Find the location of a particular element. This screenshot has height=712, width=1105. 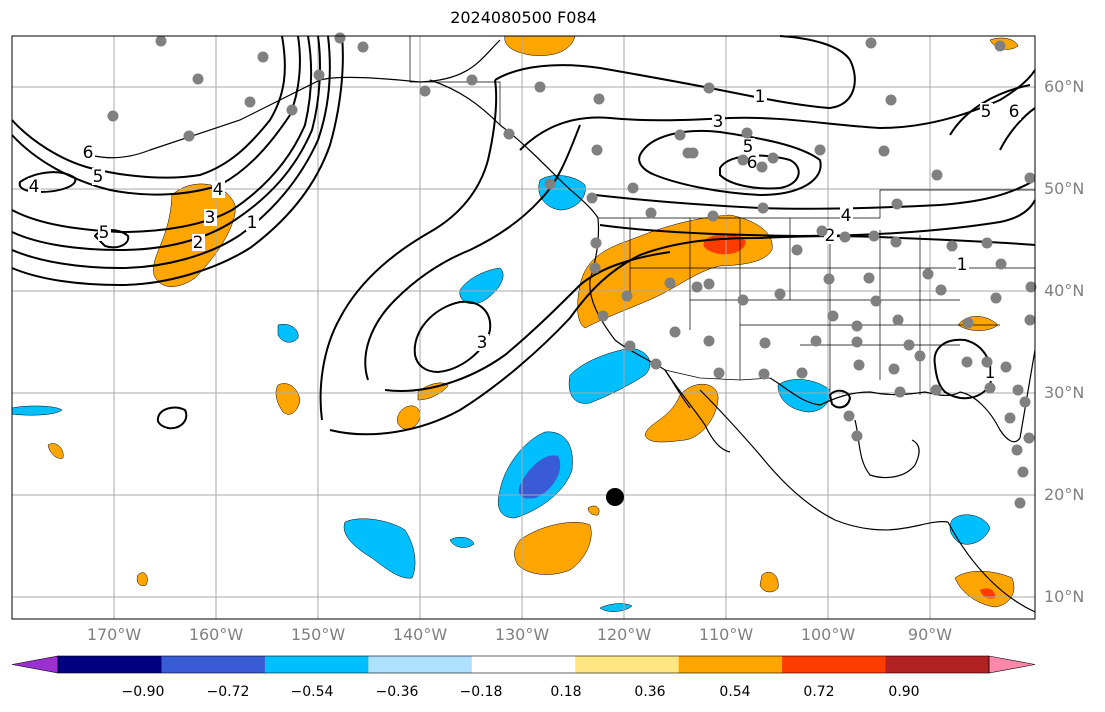

colorbar-tick-label: 0.18 is located at coordinates (566, 692).